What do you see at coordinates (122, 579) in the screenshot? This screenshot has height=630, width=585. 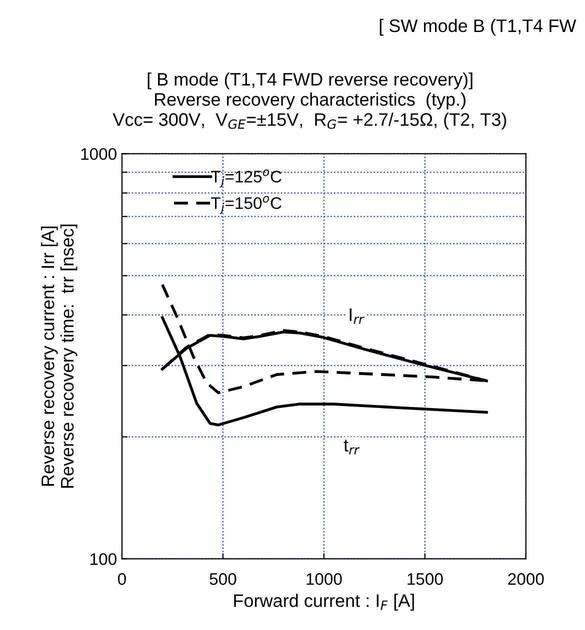 I see `x-tick-label: 0` at bounding box center [122, 579].